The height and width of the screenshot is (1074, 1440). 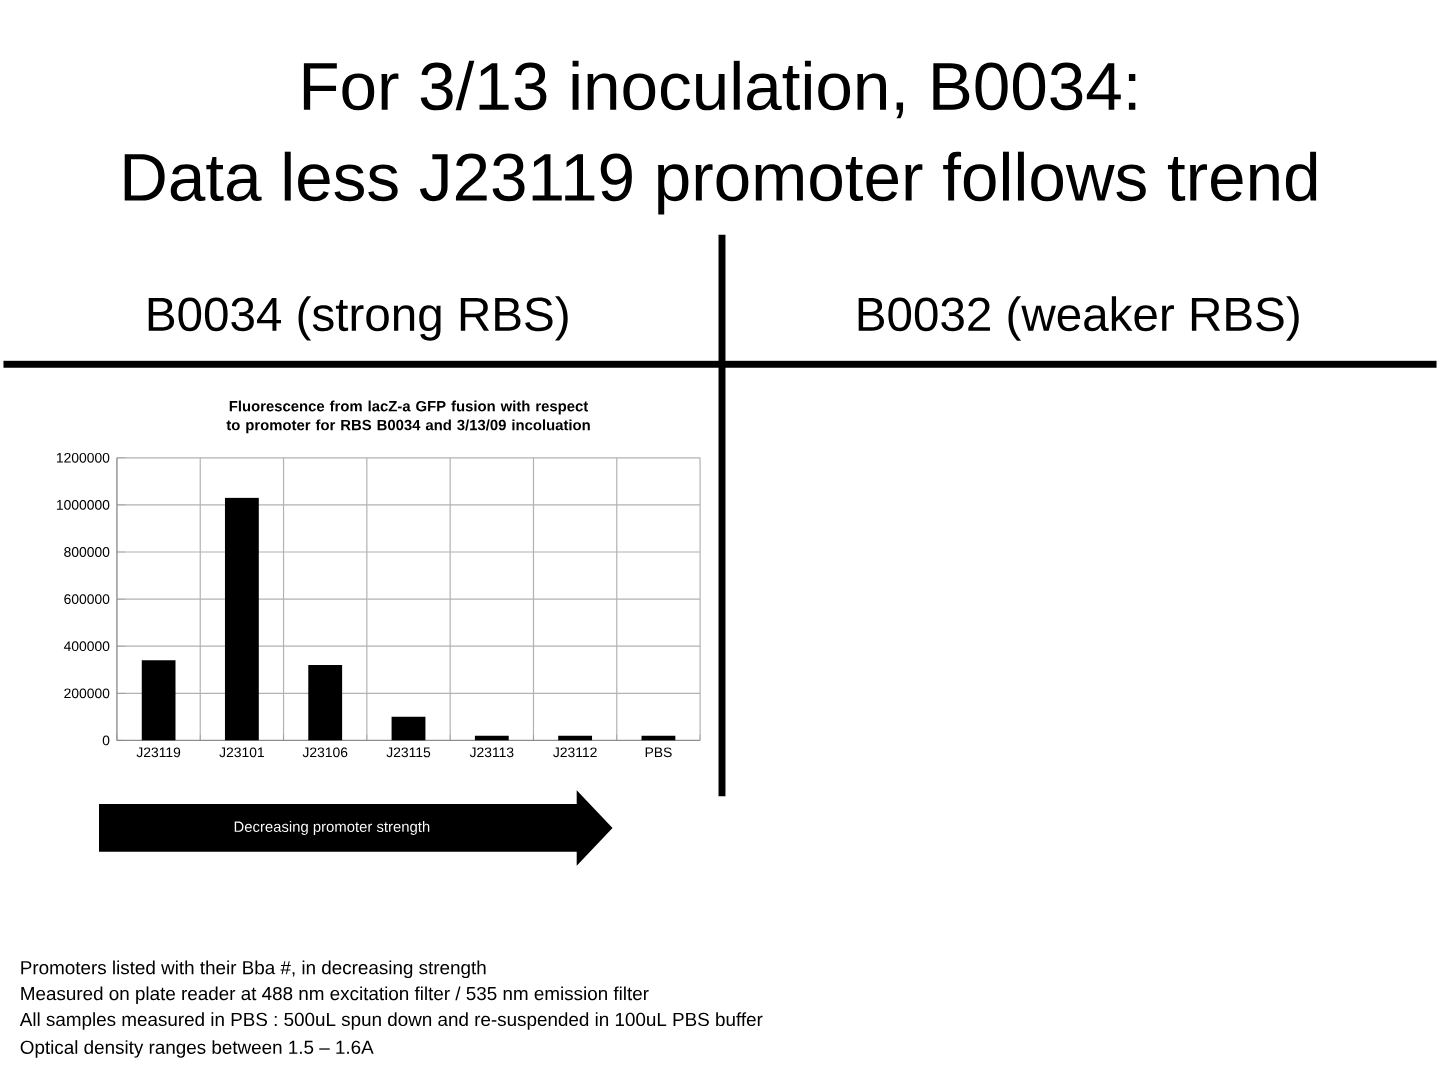 I want to click on text: Promoters listed with their Bba #, in decreasing strength, so click(x=253, y=969).